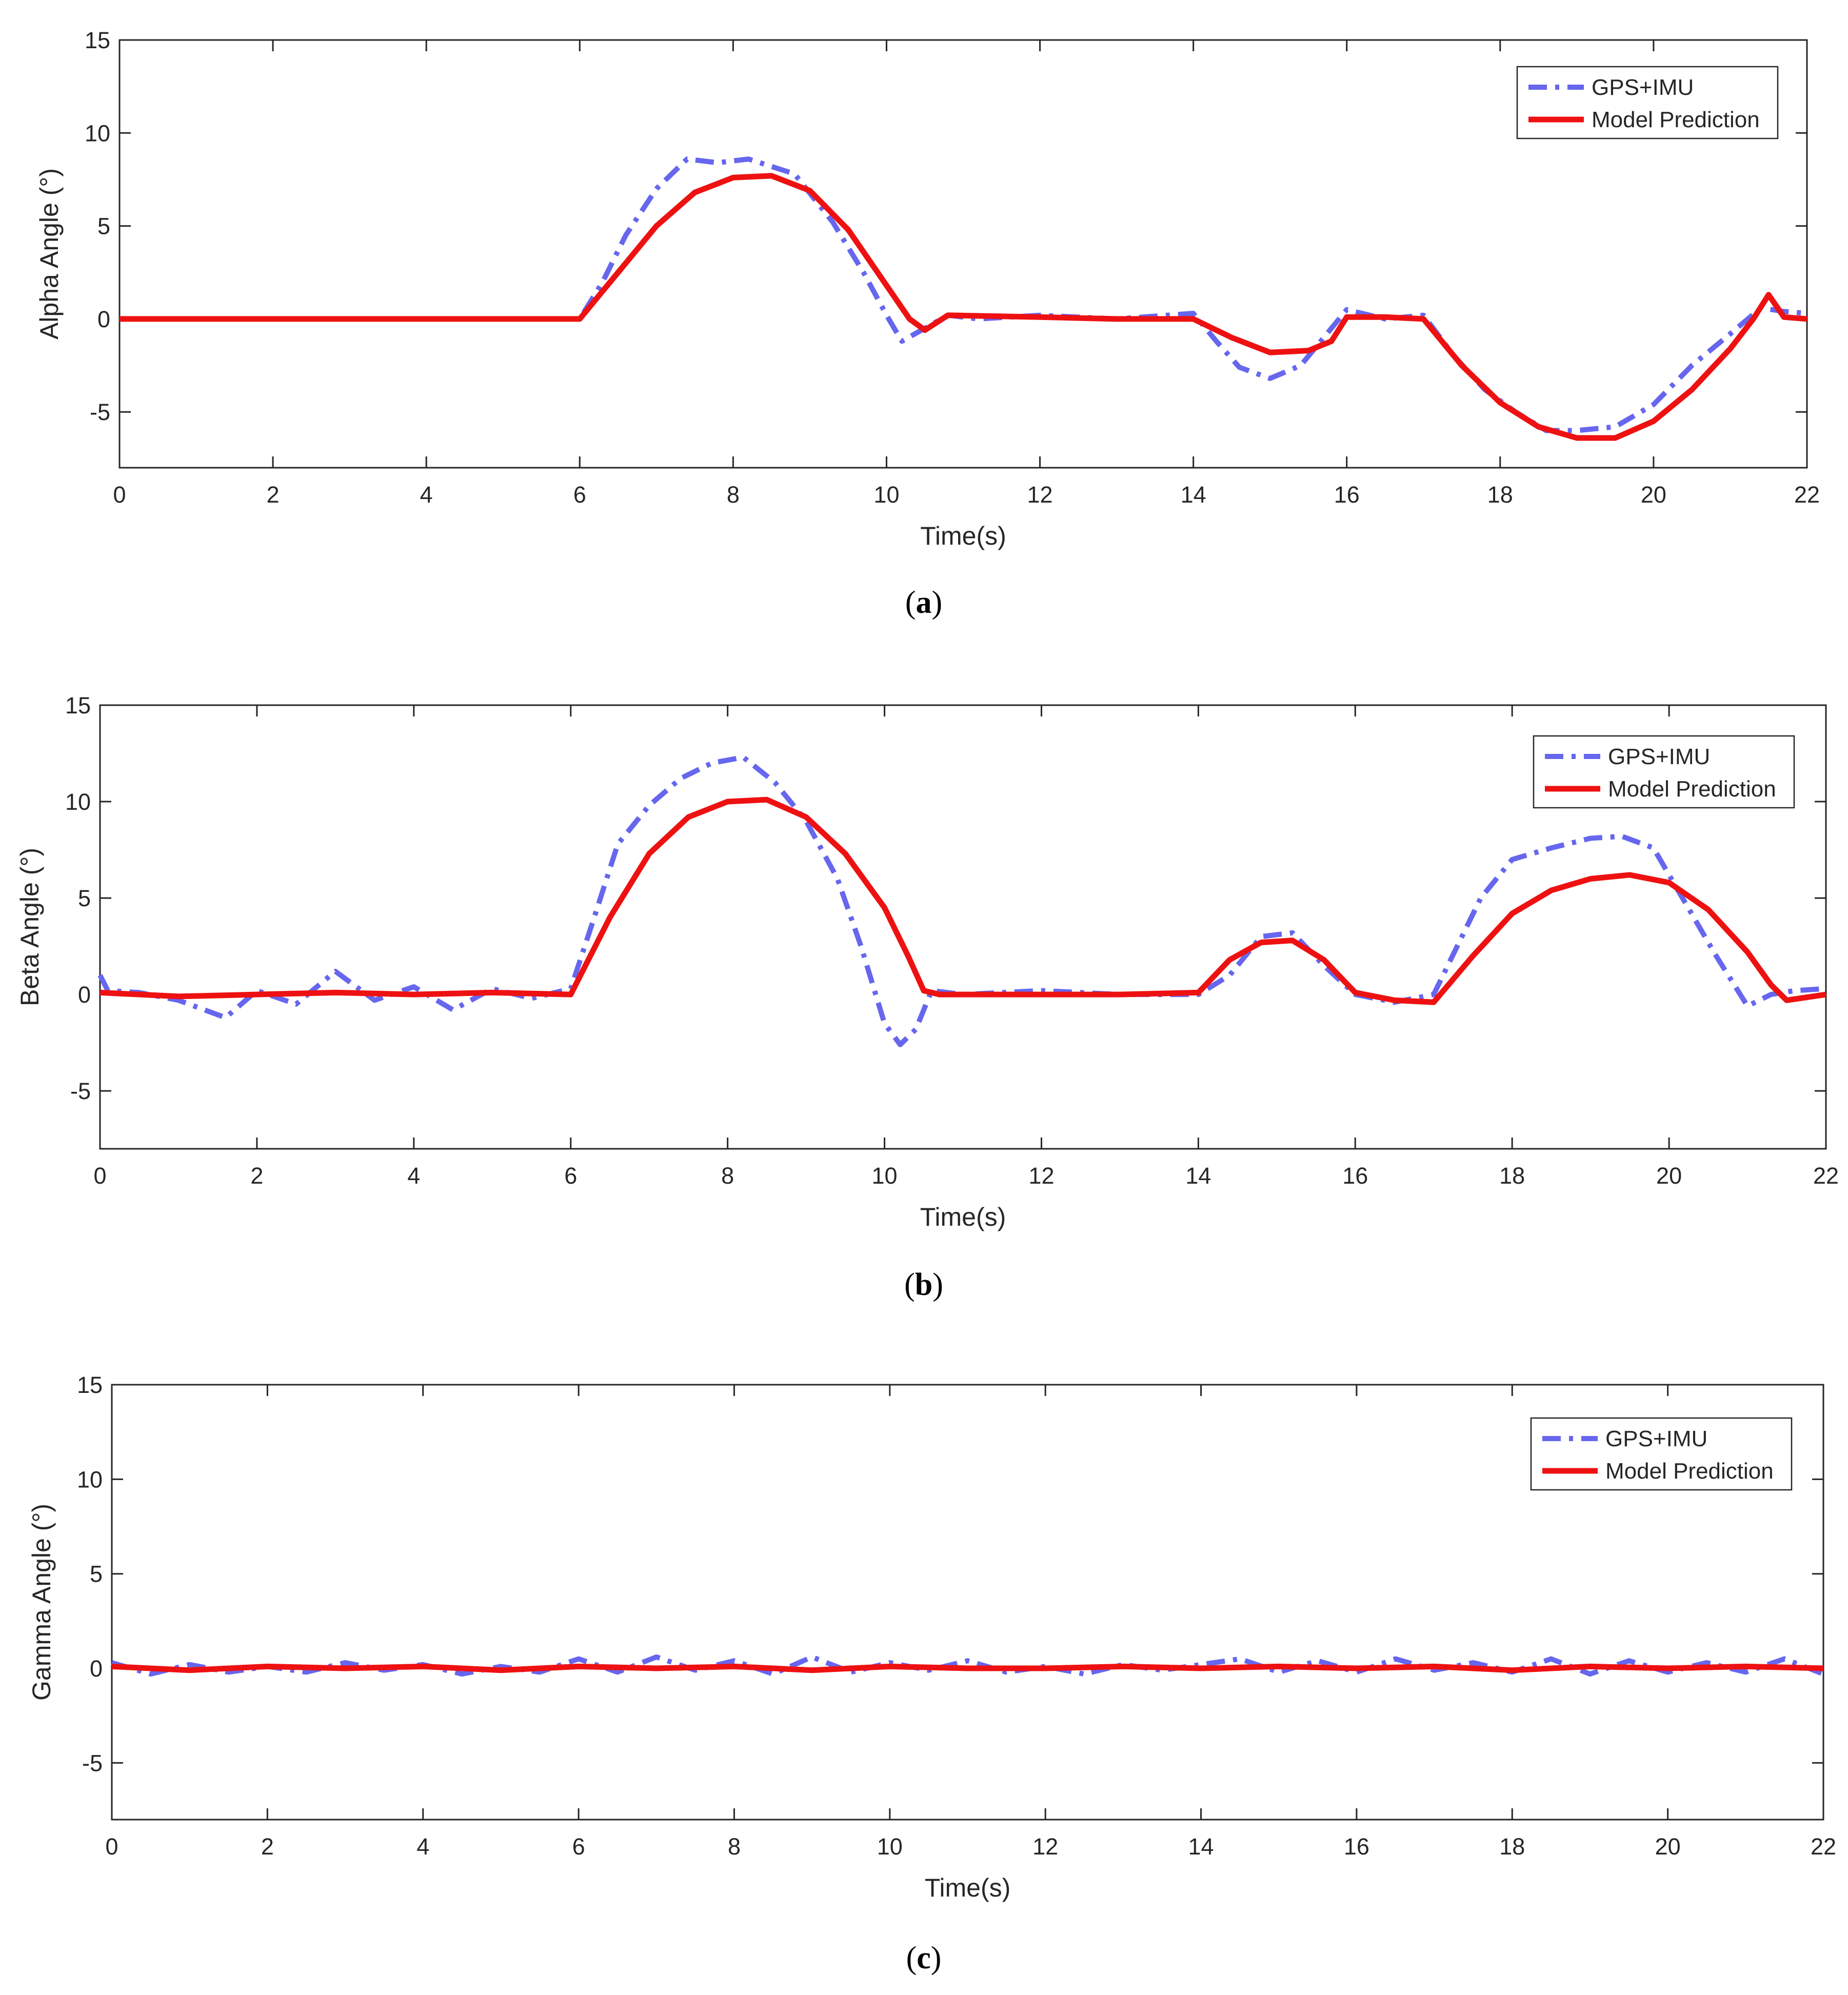 This screenshot has height=1995, width=1848. I want to click on caption-letter: a, so click(924, 602).